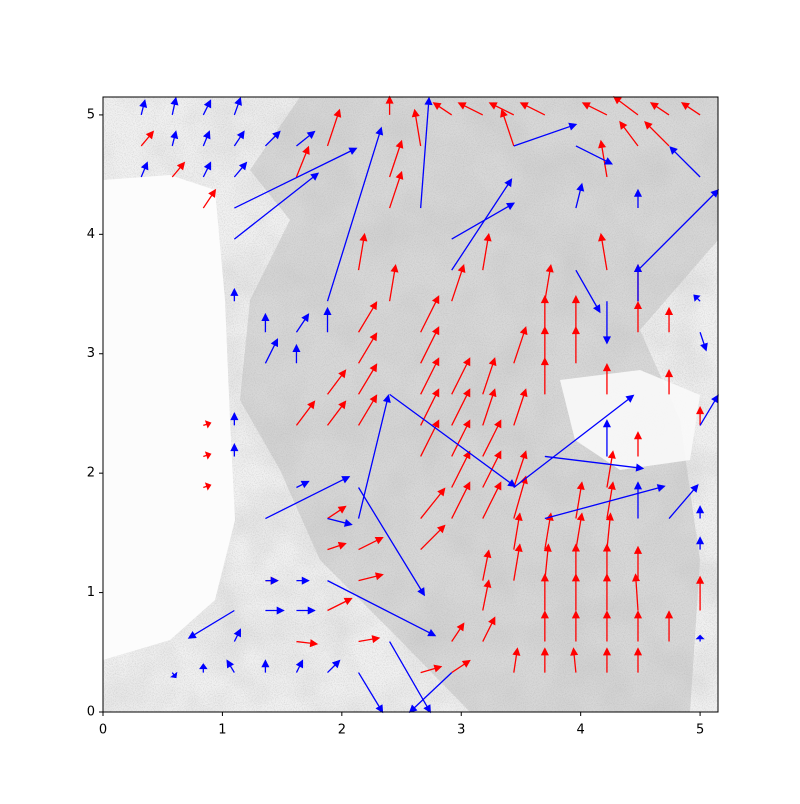 This screenshot has width=800, height=804. Describe the element at coordinates (91, 712) in the screenshot. I see `y-tick-label: 0` at that location.